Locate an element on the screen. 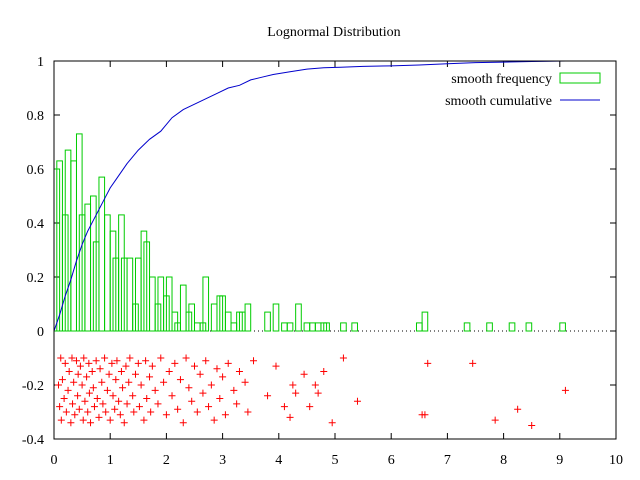 Image resolution: width=640 pixels, height=480 pixels. y-tick-label: 0.4 is located at coordinates (36, 224).